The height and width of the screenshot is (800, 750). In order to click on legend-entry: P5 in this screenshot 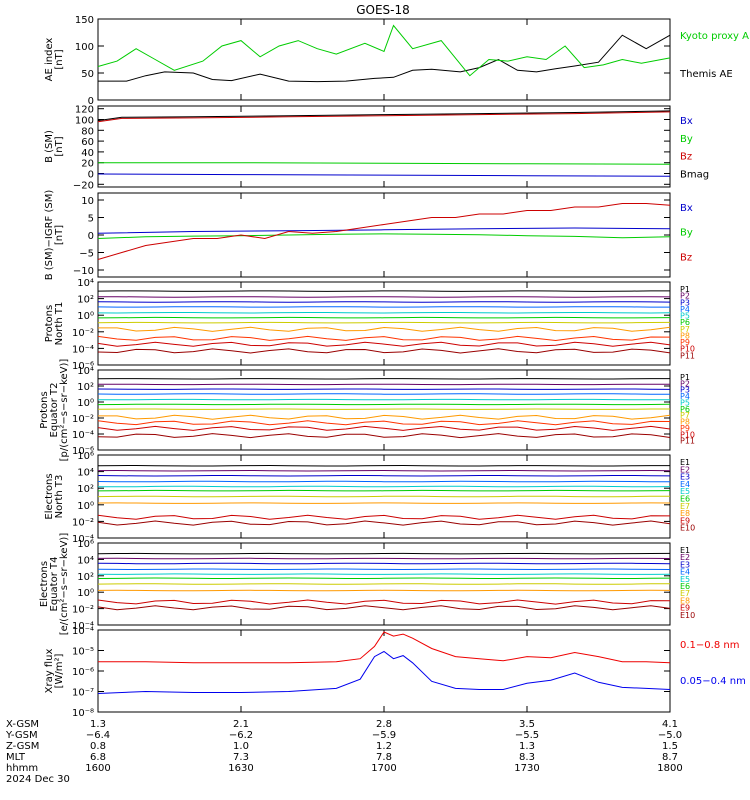, I will do `click(685, 316)`.